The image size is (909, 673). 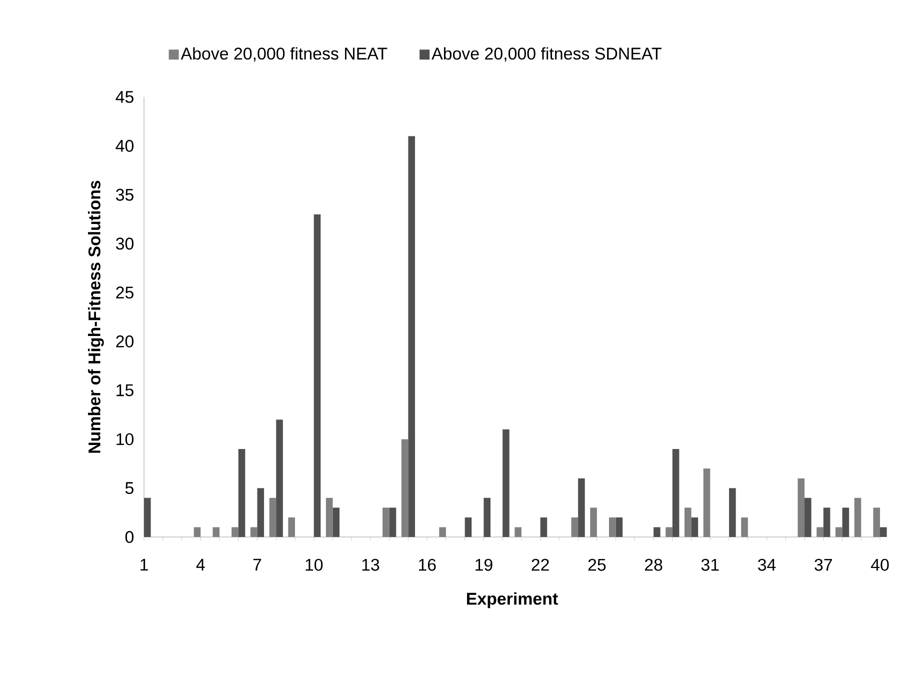 What do you see at coordinates (125, 244) in the screenshot?
I see `y-tick-label: 30` at bounding box center [125, 244].